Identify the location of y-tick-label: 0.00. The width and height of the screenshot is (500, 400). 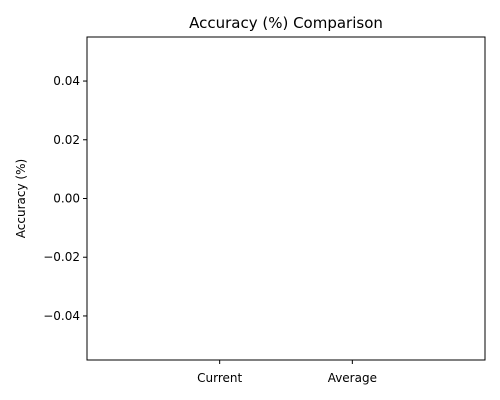
(66, 199).